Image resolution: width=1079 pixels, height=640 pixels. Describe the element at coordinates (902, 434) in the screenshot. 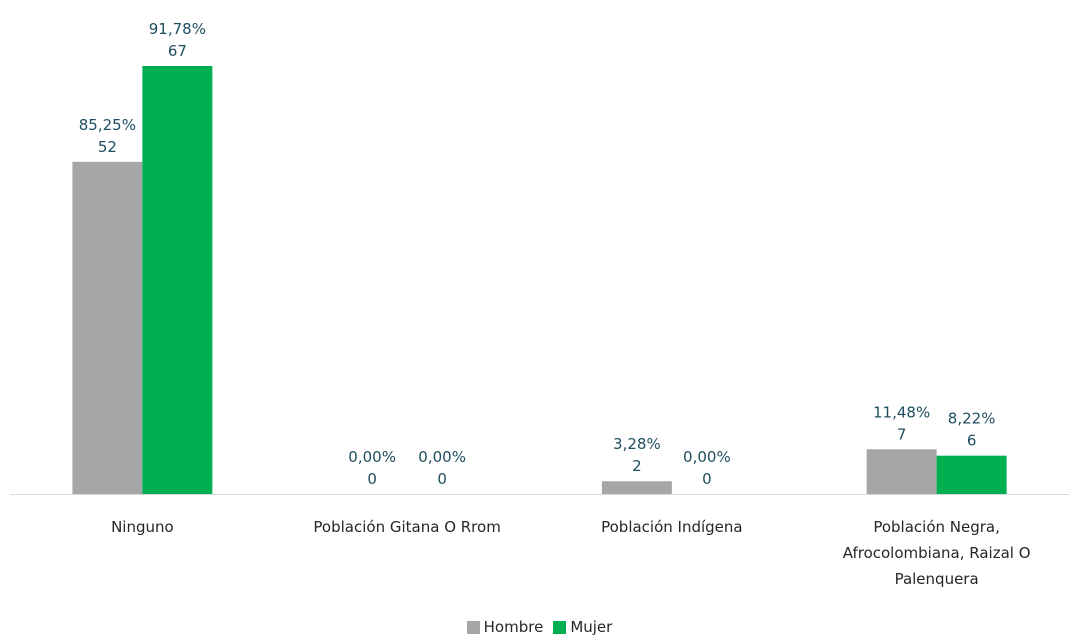

I see `data-label-value: 7` at that location.